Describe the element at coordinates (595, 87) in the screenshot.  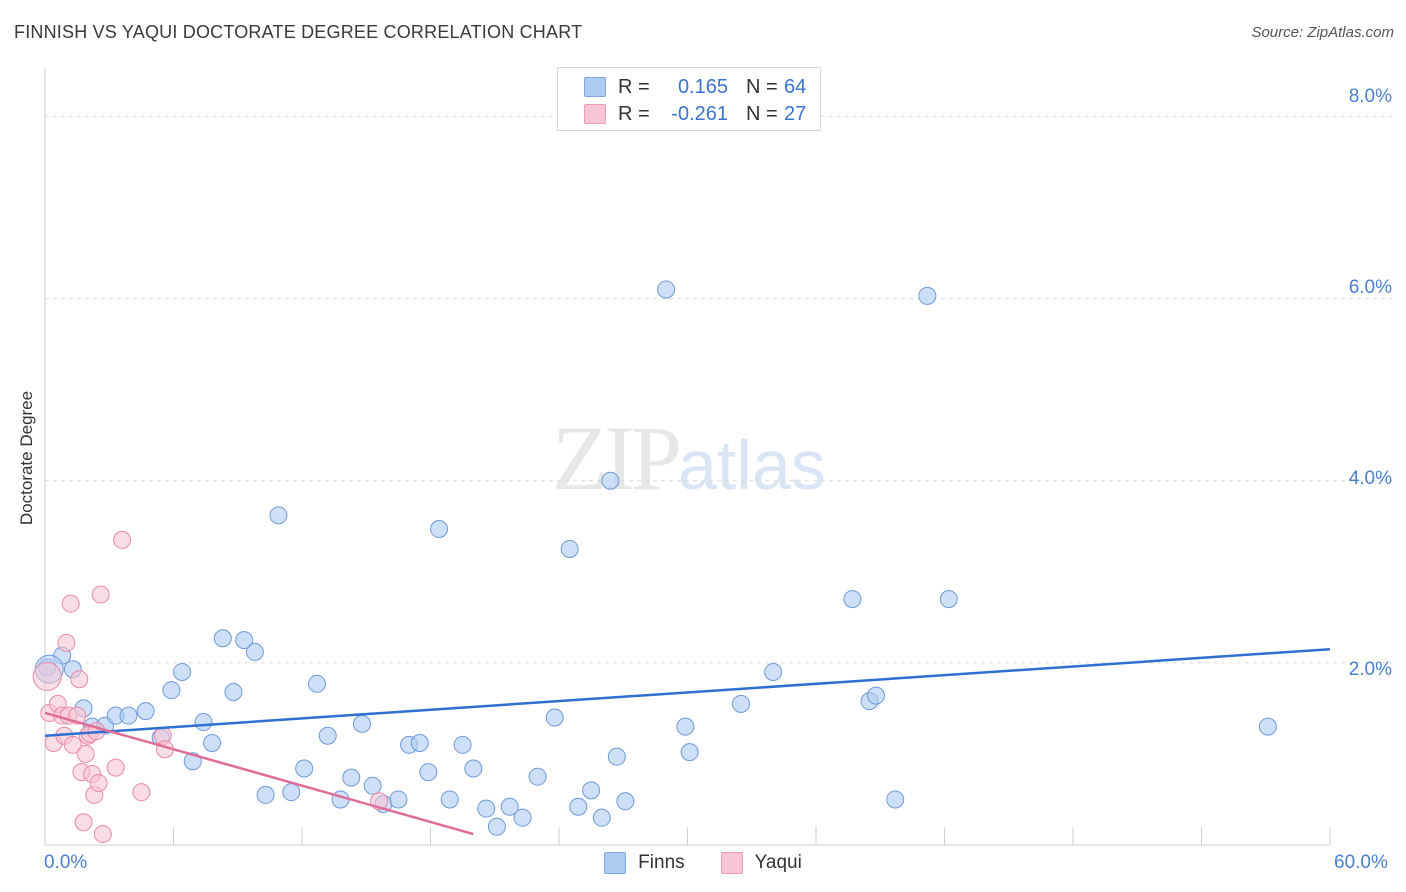
I see `legend-swatch-finns` at that location.